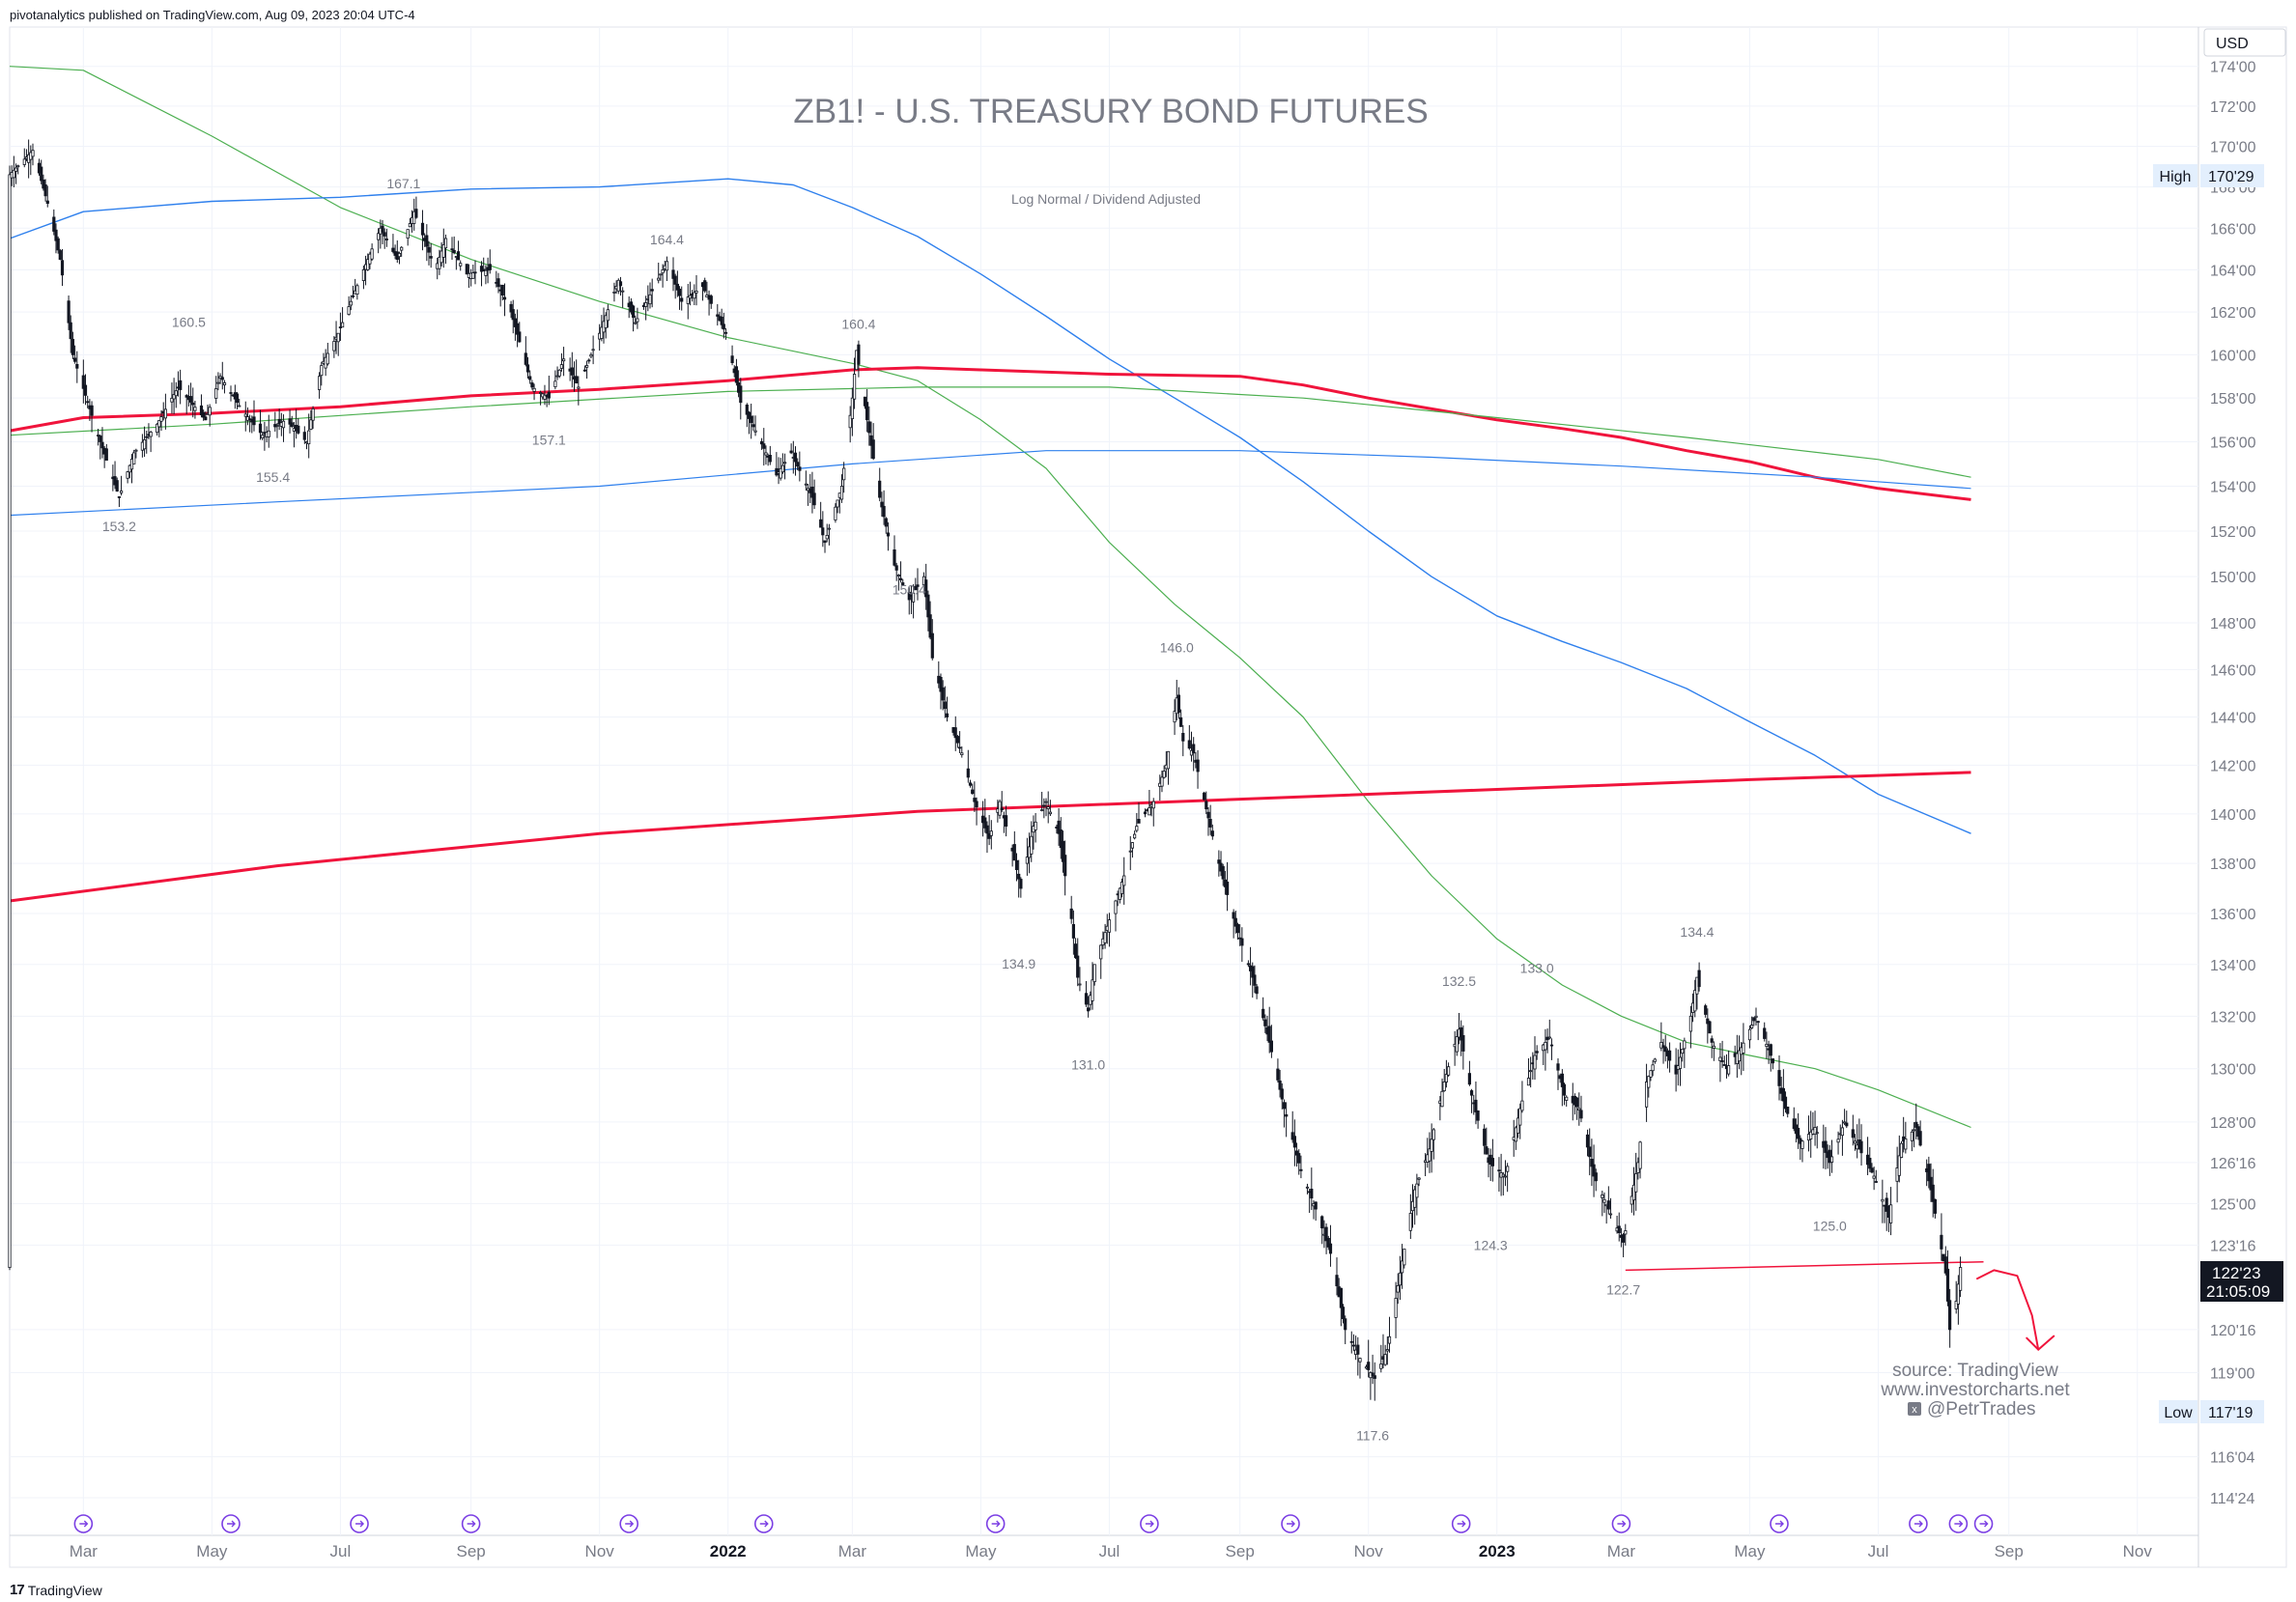 The width and height of the screenshot is (2296, 1602). Describe the element at coordinates (1033, 1523) in the screenshot. I see `event-markers` at that location.